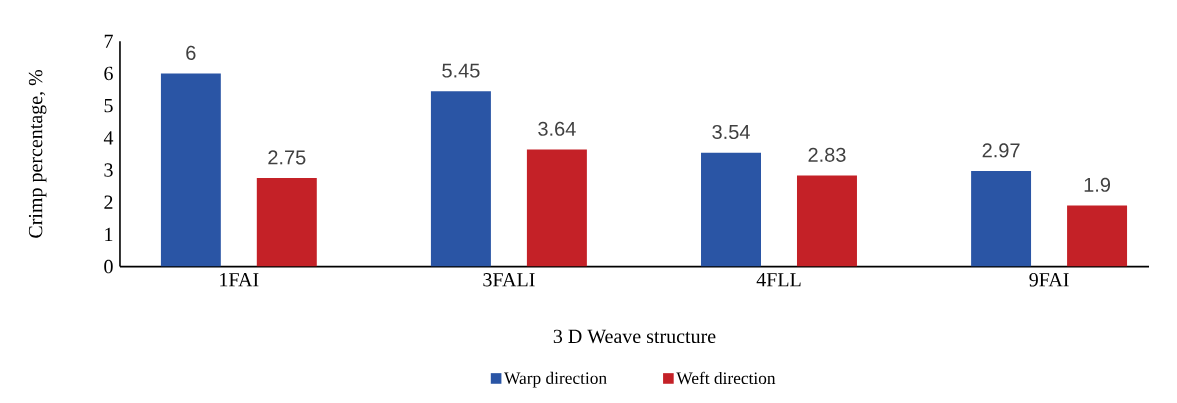 This screenshot has height=403, width=1177. What do you see at coordinates (778, 280) in the screenshot?
I see `x-tick-label: 4FLL` at bounding box center [778, 280].